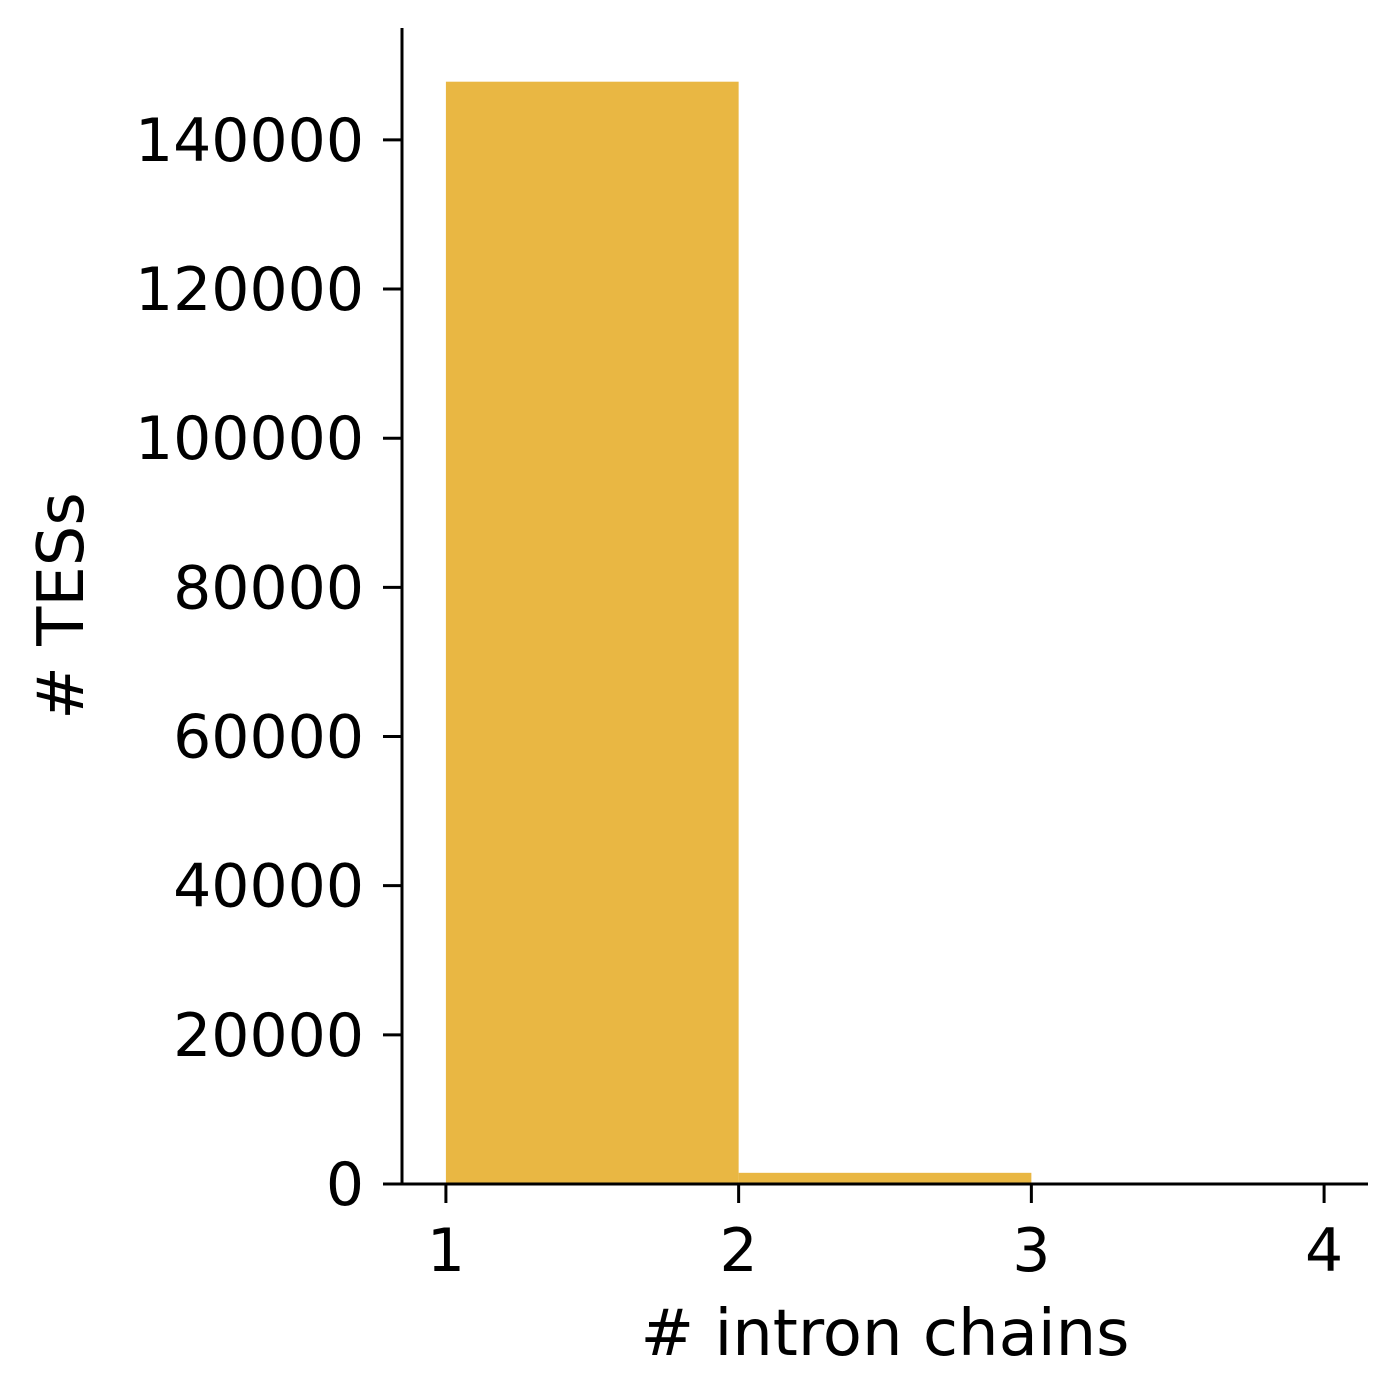 The image size is (1397, 1399). Describe the element at coordinates (1031, 1251) in the screenshot. I see `x-tick-label: 3` at that location.